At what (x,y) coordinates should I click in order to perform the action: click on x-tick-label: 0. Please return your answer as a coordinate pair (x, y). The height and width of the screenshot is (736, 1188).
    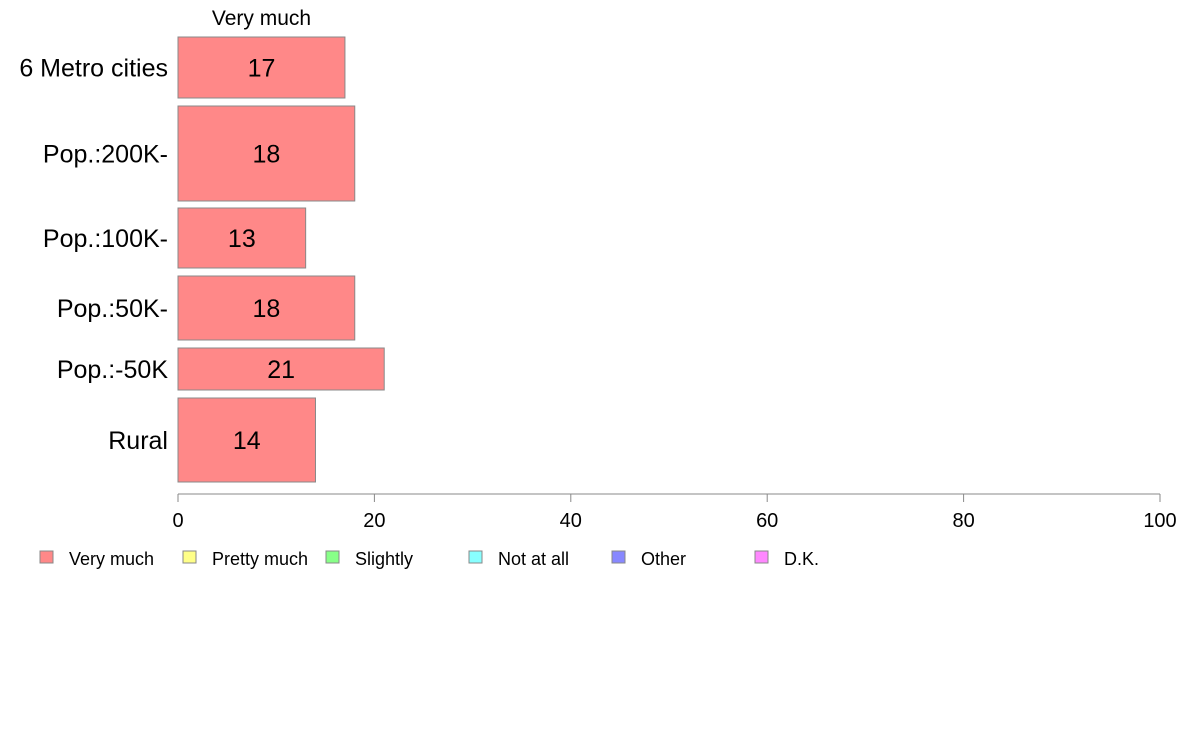
    Looking at the image, I should click on (177, 521).